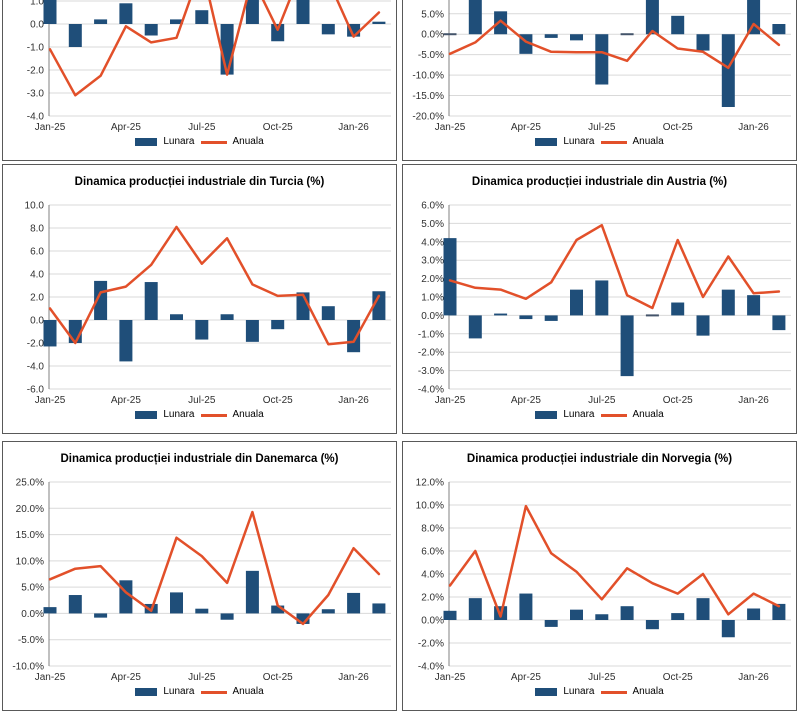 This screenshot has height=711, width=800. I want to click on svg-text: -6.0, so click(36, 390).